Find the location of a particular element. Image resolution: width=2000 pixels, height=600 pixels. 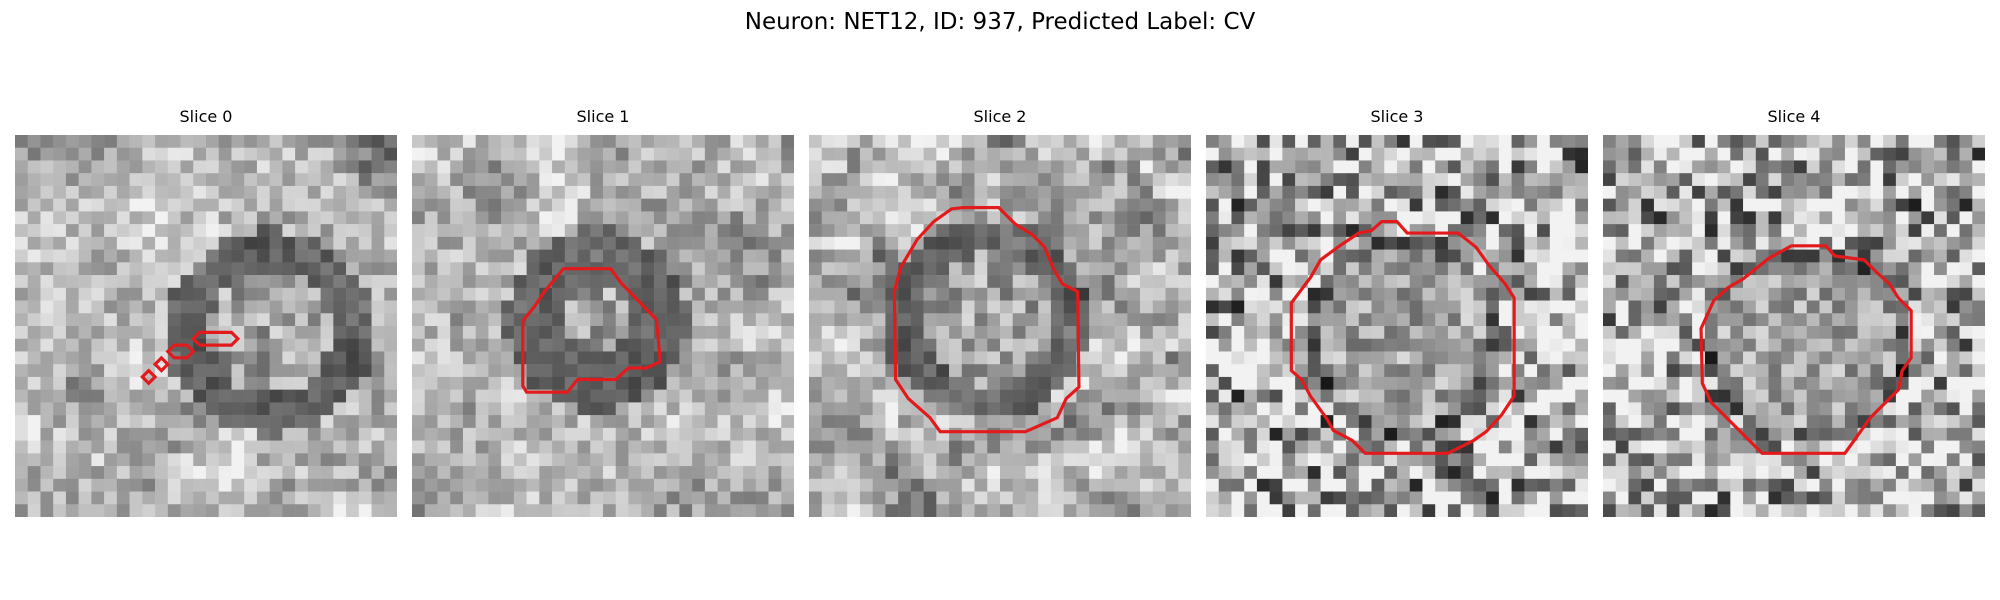

slice-panel-3: Slice 3 is located at coordinates (1397, 312).